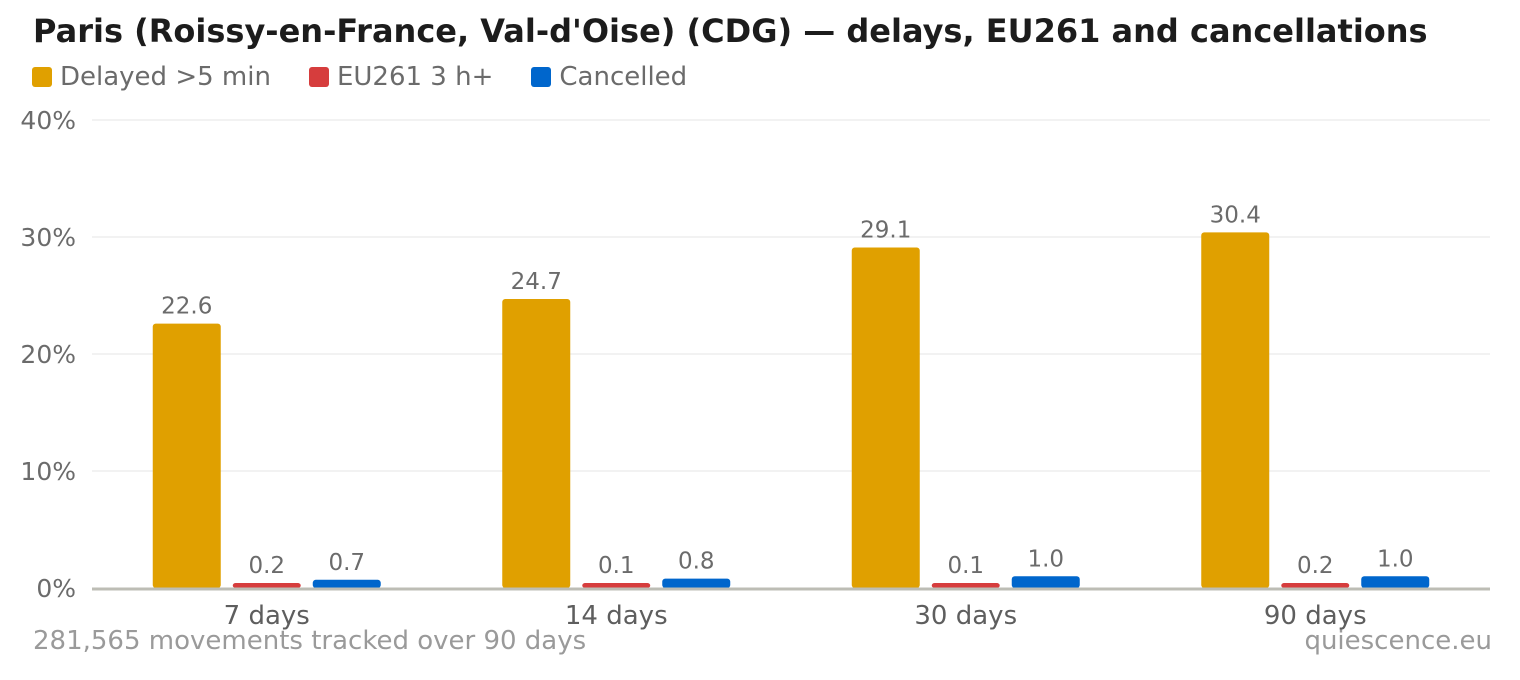 Image resolution: width=1520 pixels, height=680 pixels. Describe the element at coordinates (165, 77) in the screenshot. I see `legend-label-delayed: Delayed >5 min` at that location.